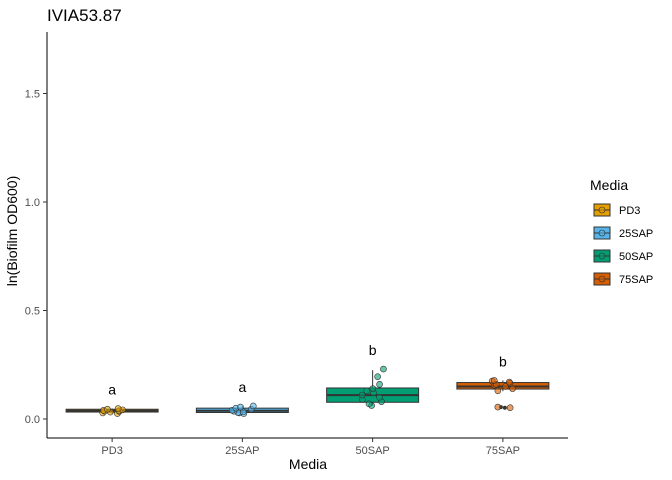  I want to click on legend-item-25sap: 25SAP, so click(623, 233).